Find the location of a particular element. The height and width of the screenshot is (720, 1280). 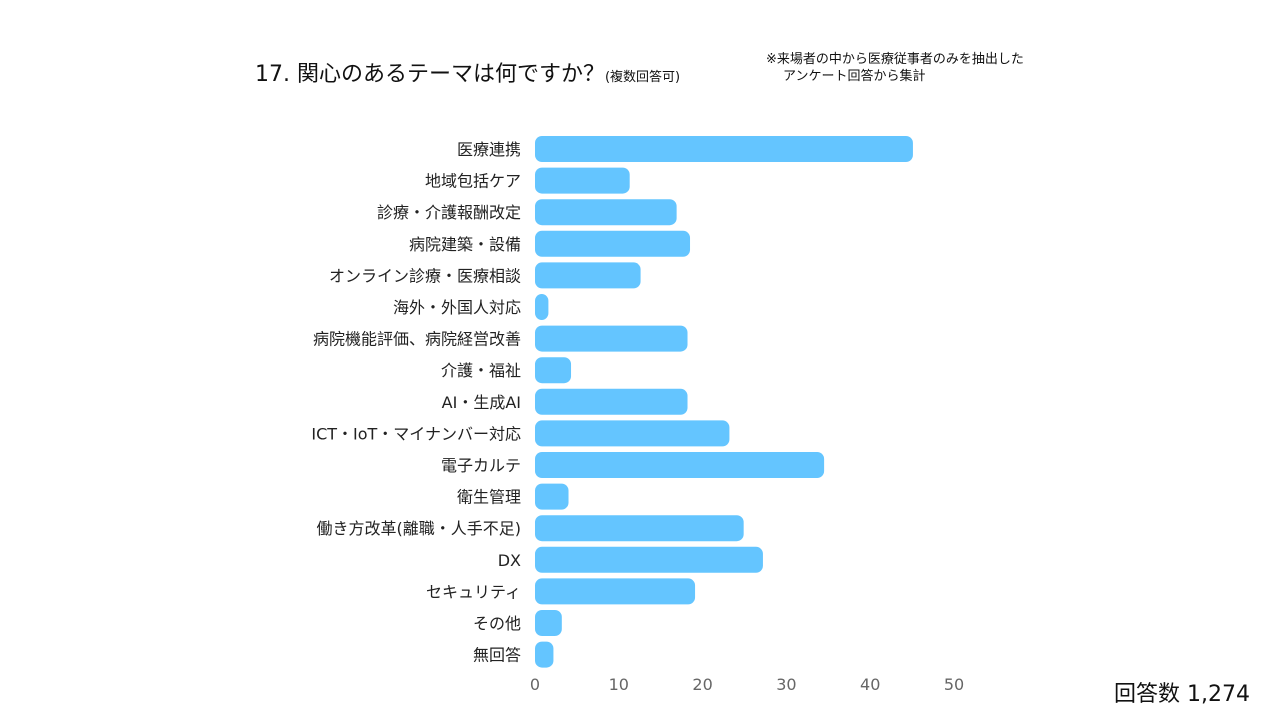

category-label: 医療連携 is located at coordinates (489, 149).